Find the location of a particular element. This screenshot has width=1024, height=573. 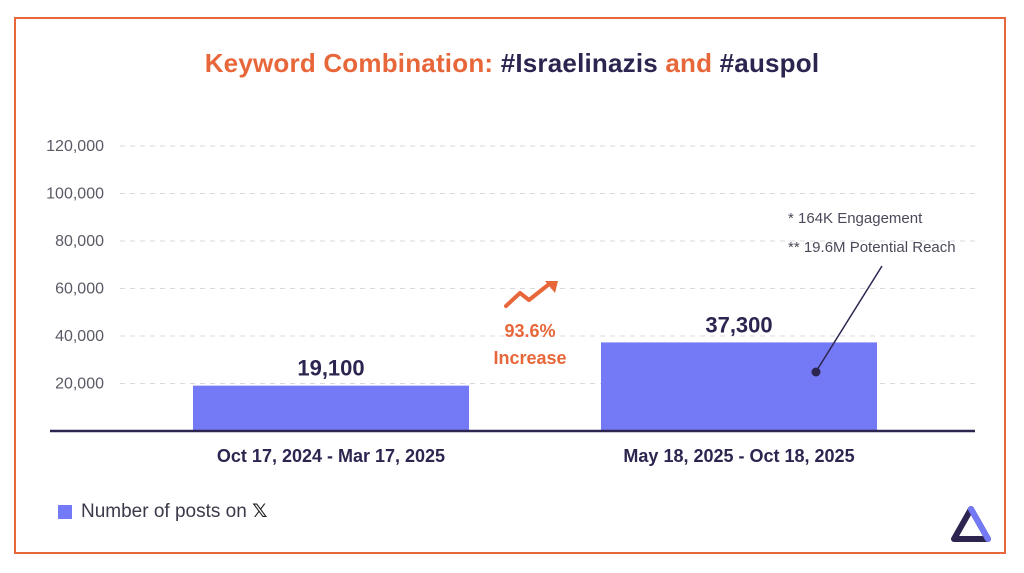

y-tick-label: 120,000 is located at coordinates (75, 146).